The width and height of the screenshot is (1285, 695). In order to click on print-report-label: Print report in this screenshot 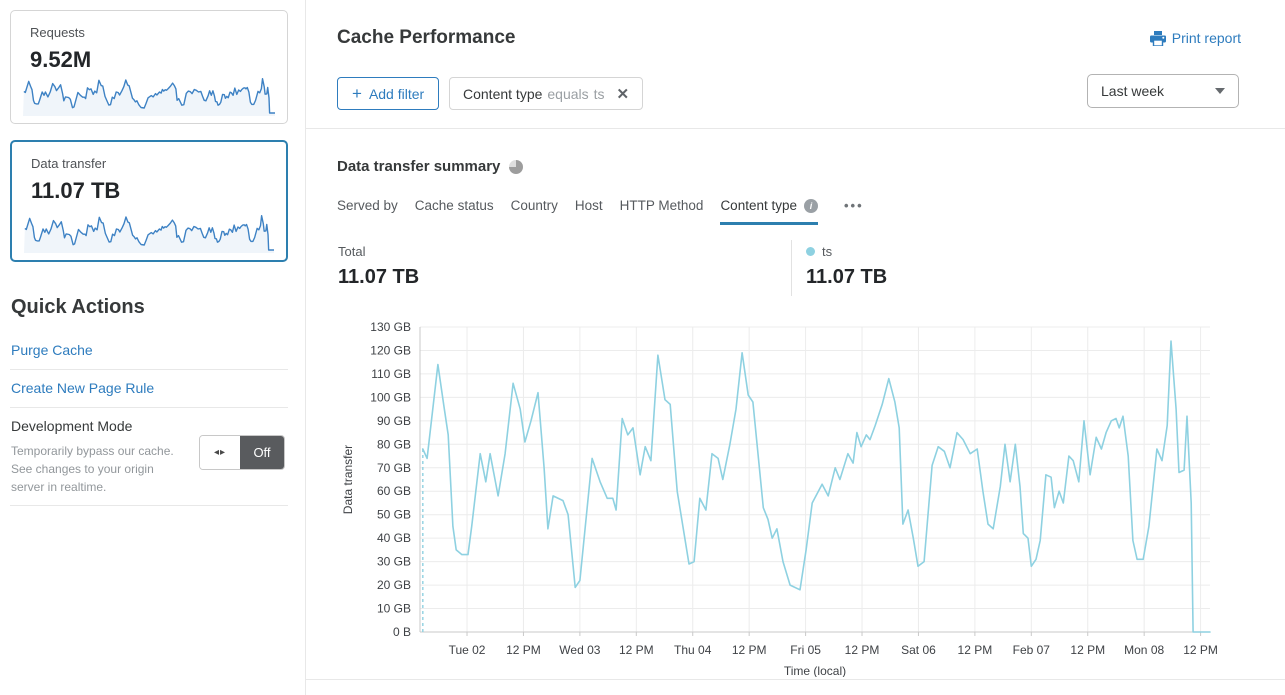, I will do `click(1206, 38)`.